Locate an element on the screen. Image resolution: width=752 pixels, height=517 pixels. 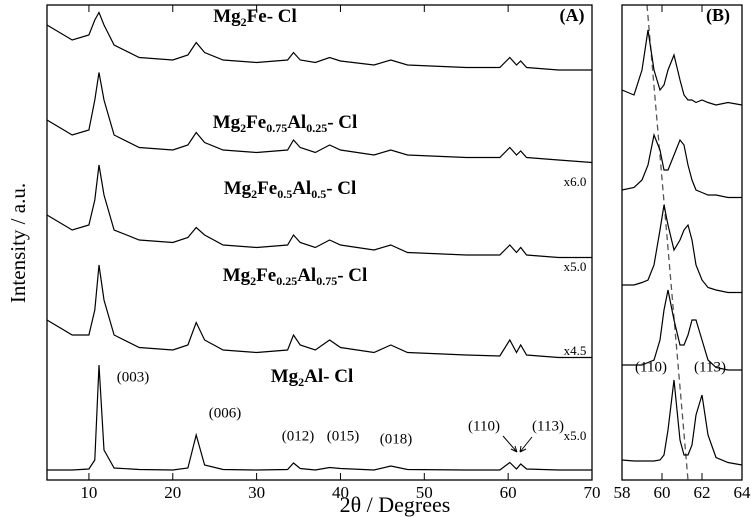
peak-label: (018) is located at coordinates (396, 439).